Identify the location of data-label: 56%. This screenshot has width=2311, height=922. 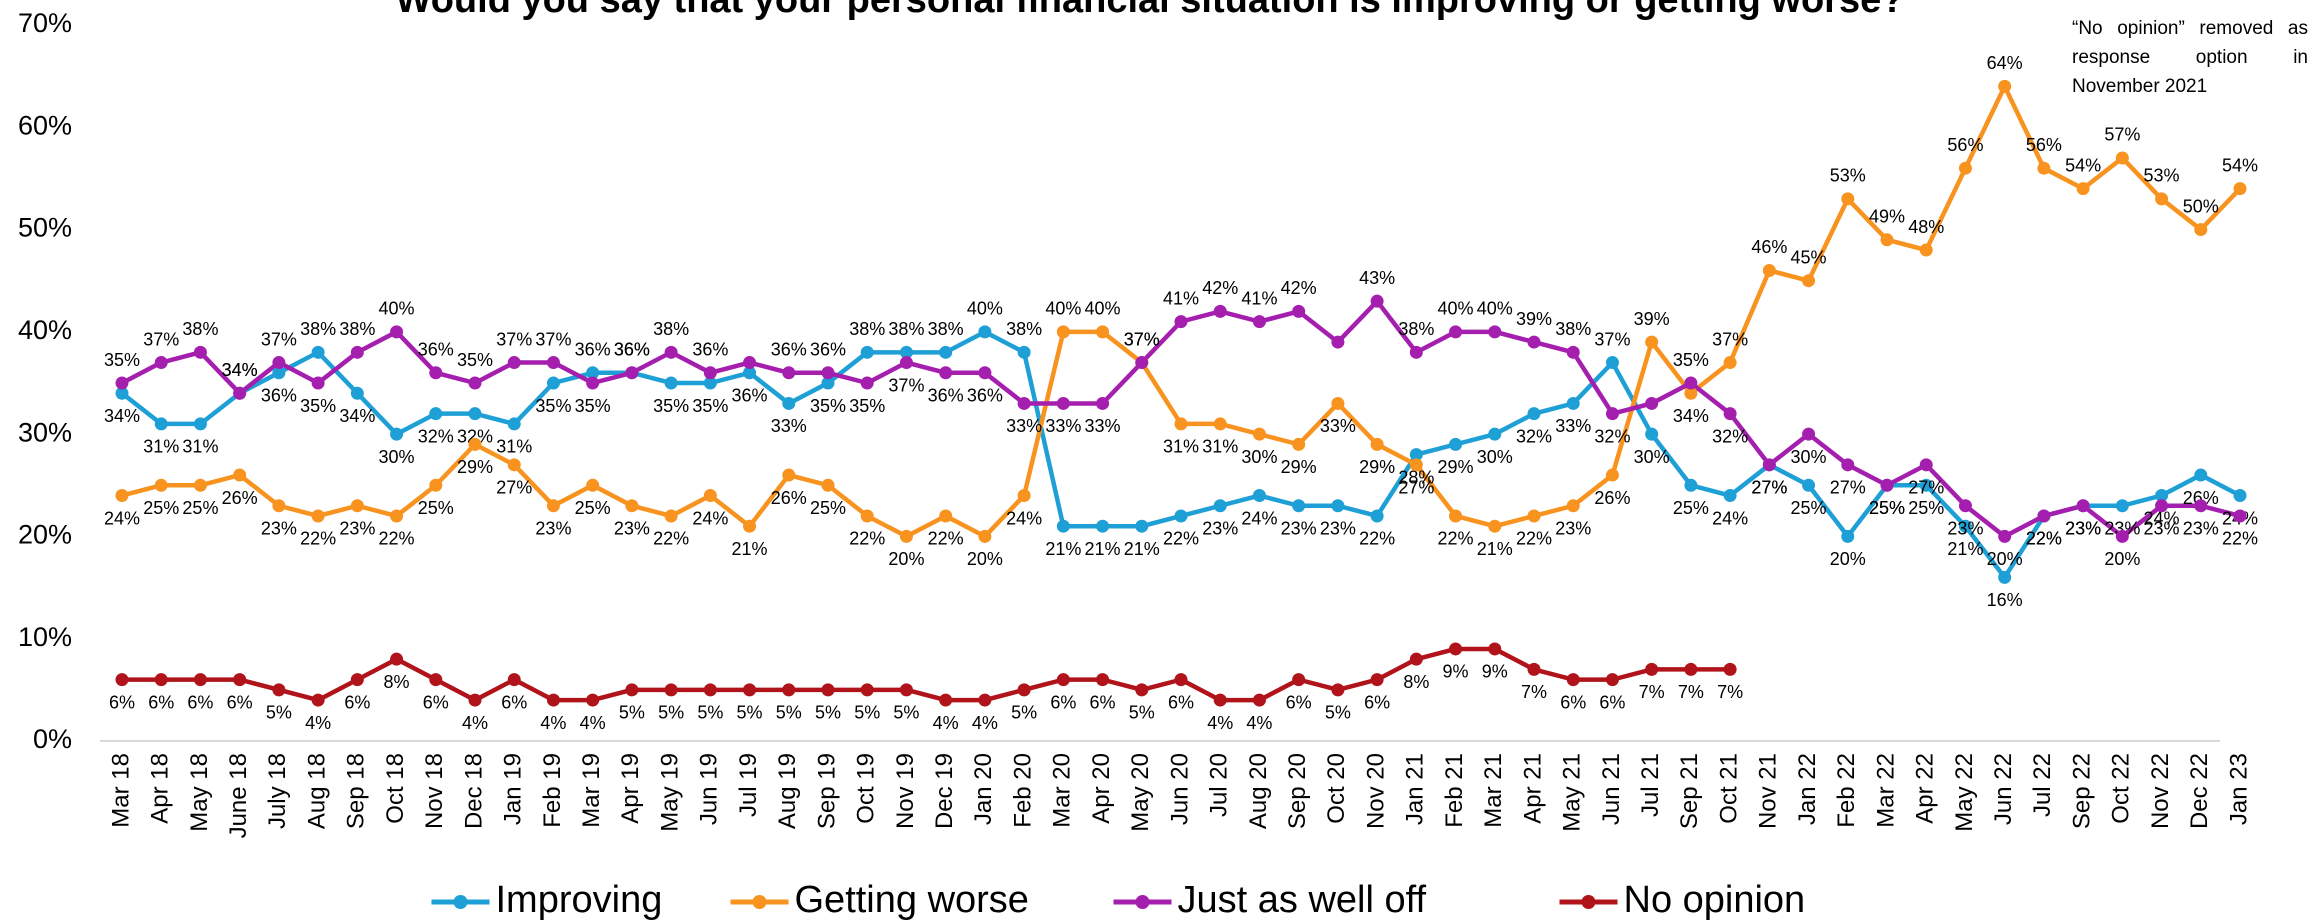
(2044, 145).